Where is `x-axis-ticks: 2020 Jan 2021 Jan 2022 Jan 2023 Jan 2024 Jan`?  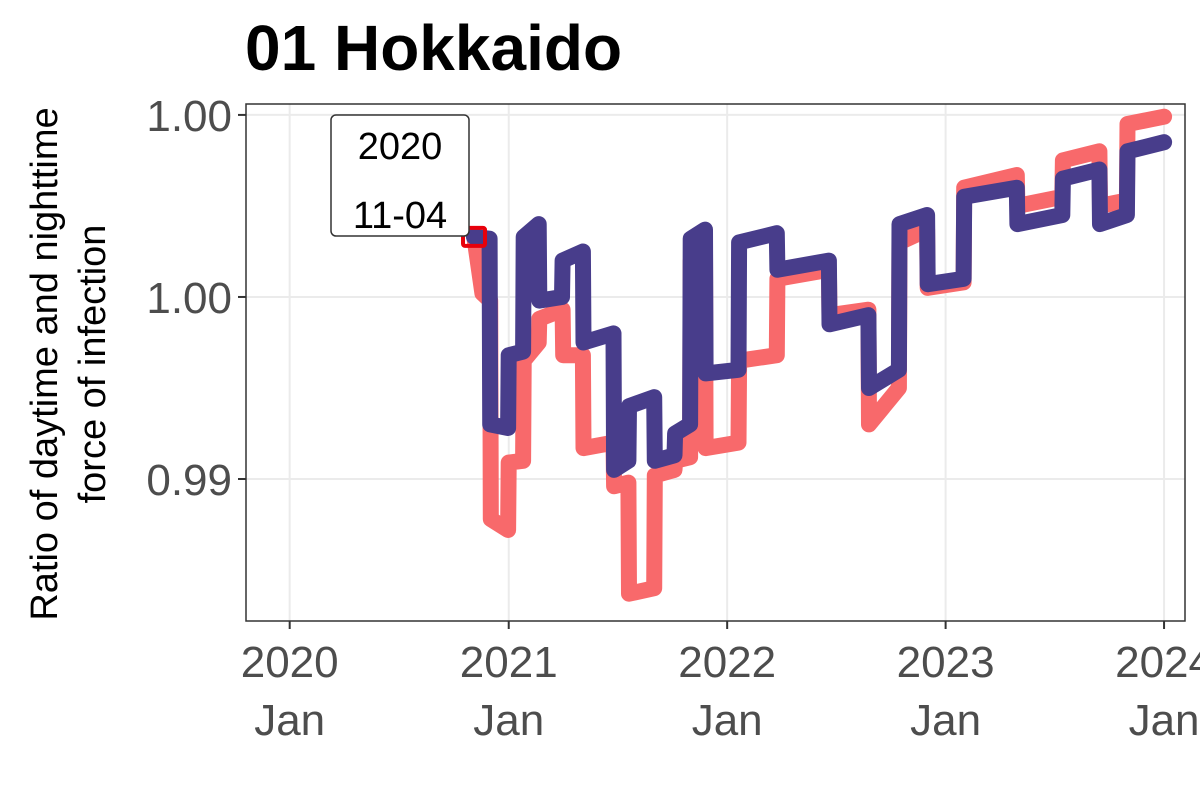
x-axis-ticks: 2020 Jan 2021 Jan 2022 Jan 2023 Jan 2024 Jan is located at coordinates (720, 683).